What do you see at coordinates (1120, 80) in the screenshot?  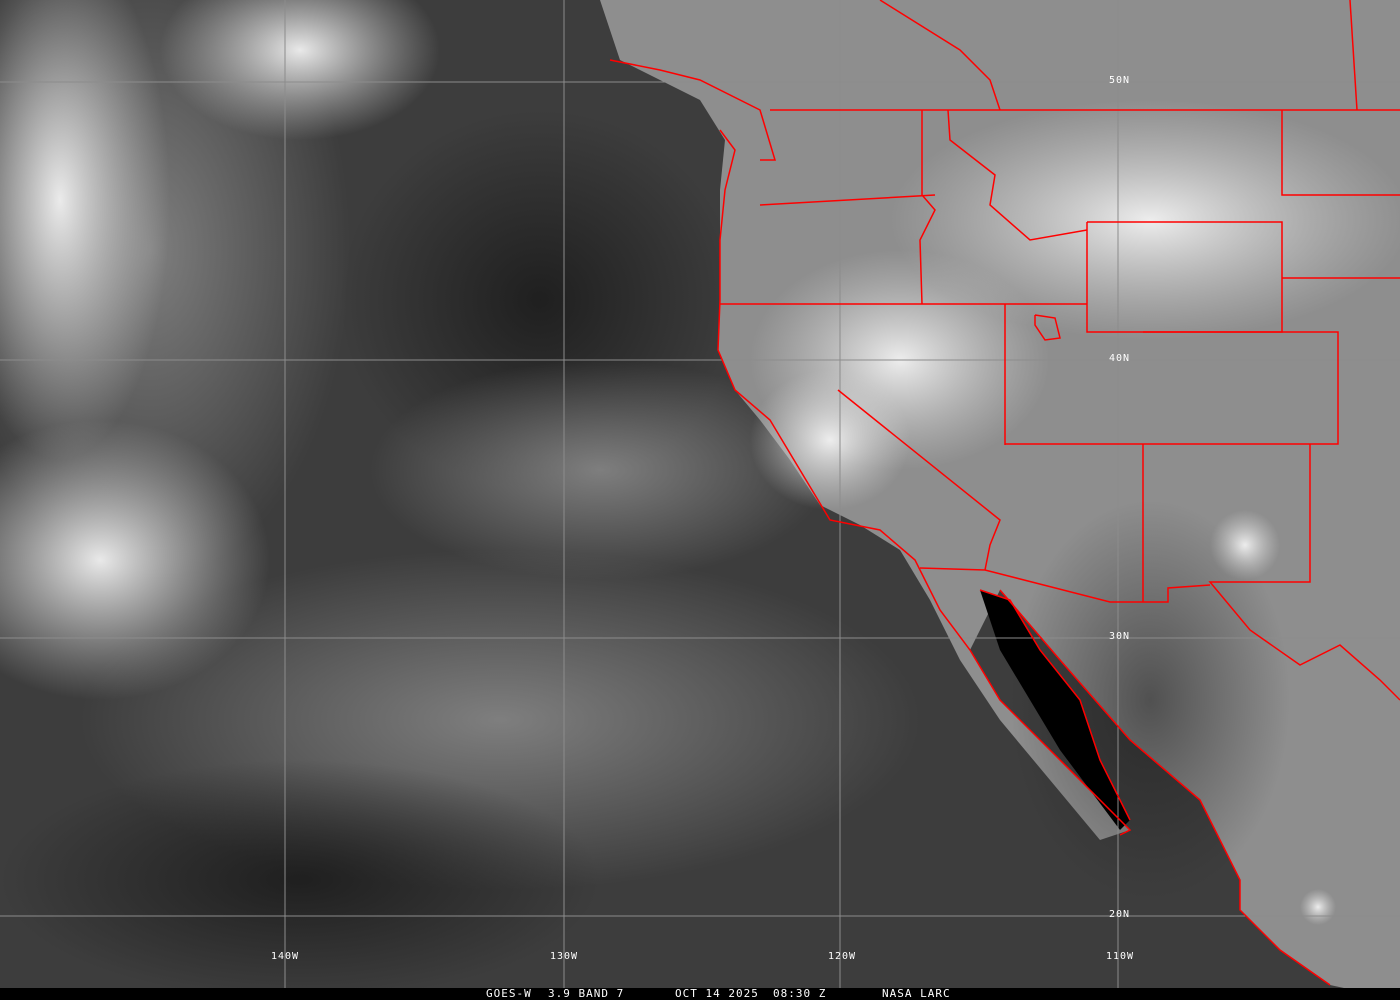 I see `lat-label-50n: 50N` at bounding box center [1120, 80].